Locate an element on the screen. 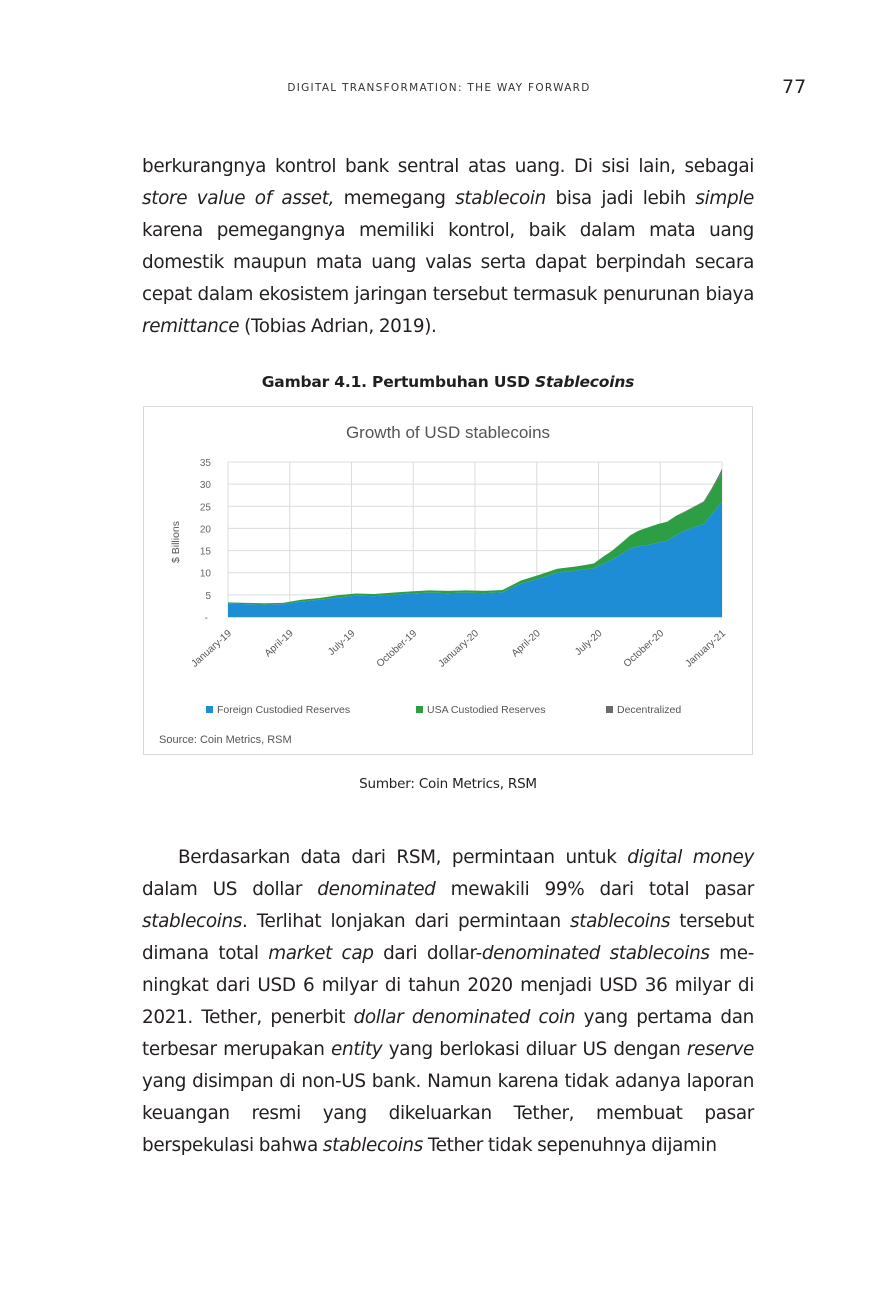 This screenshot has width=878, height=1303. x-tick-label: October-19 is located at coordinates (397, 649).